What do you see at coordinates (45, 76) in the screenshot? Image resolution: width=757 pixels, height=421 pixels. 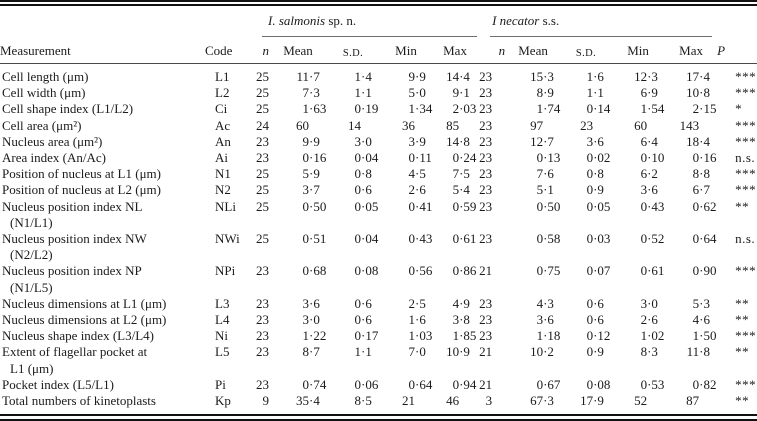 I see `measurement-label: Cell length (μm)` at bounding box center [45, 76].